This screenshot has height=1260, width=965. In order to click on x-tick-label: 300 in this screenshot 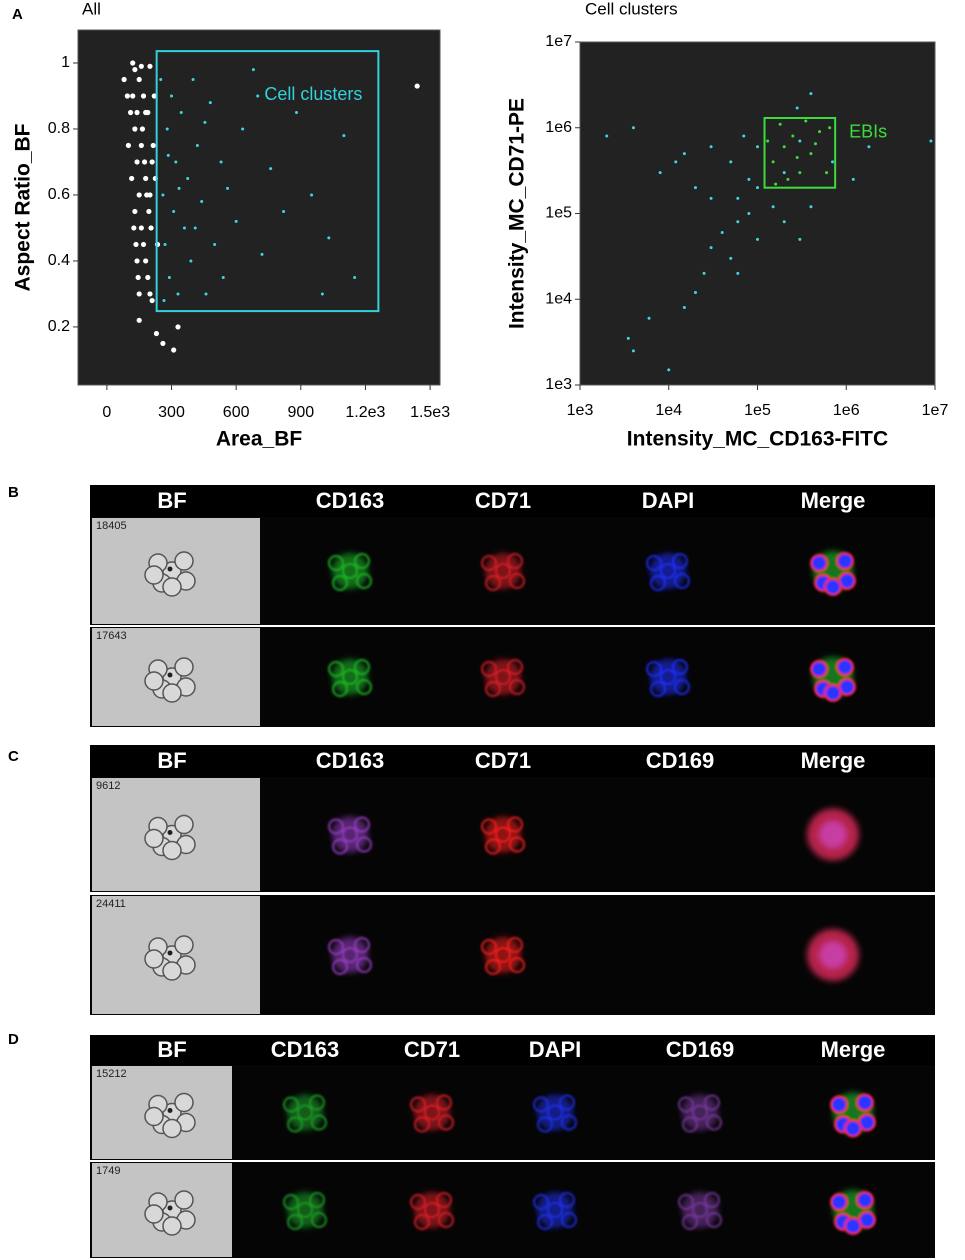, I will do `click(171, 412)`.